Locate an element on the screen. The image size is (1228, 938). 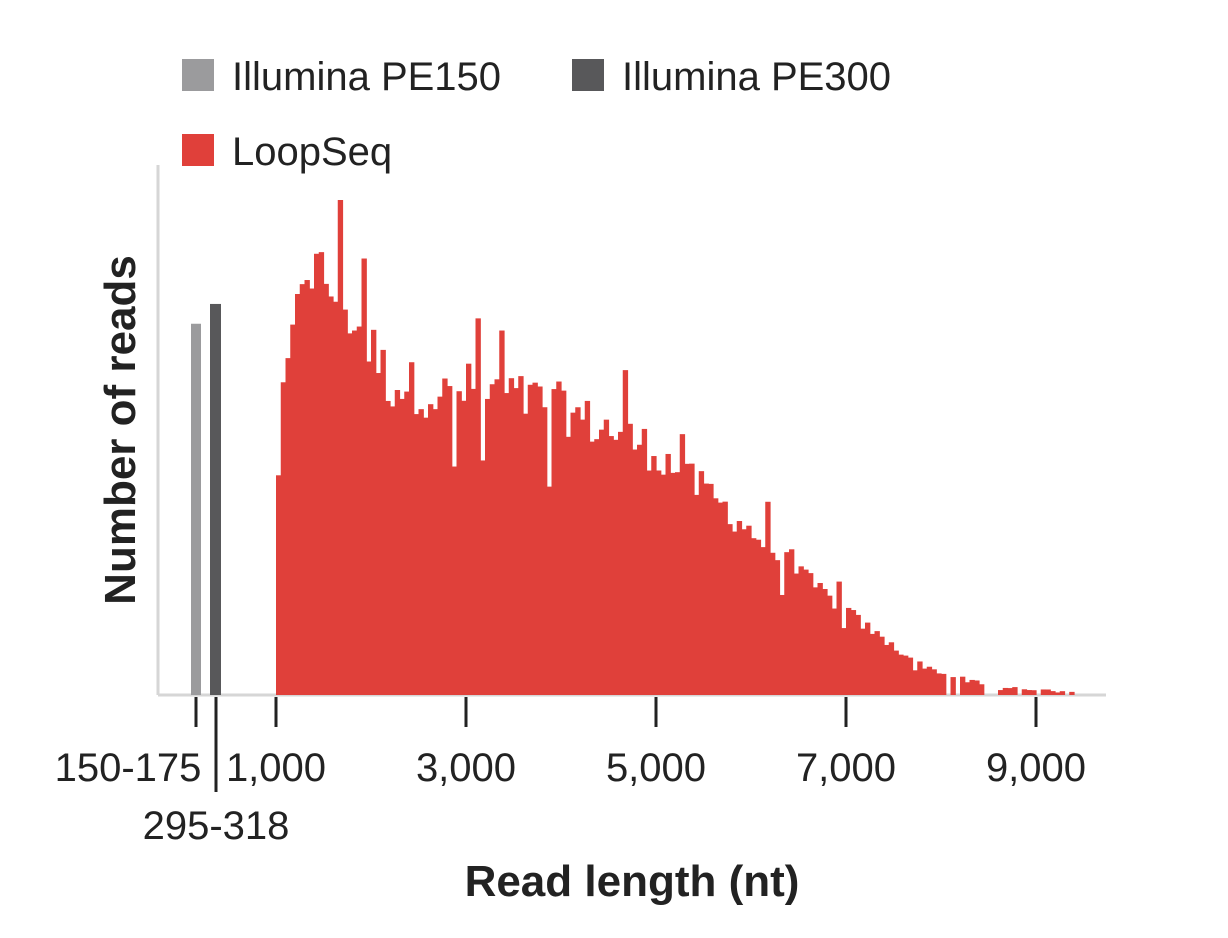
x-axis-title: Read length (nt) is located at coordinates (632, 881).